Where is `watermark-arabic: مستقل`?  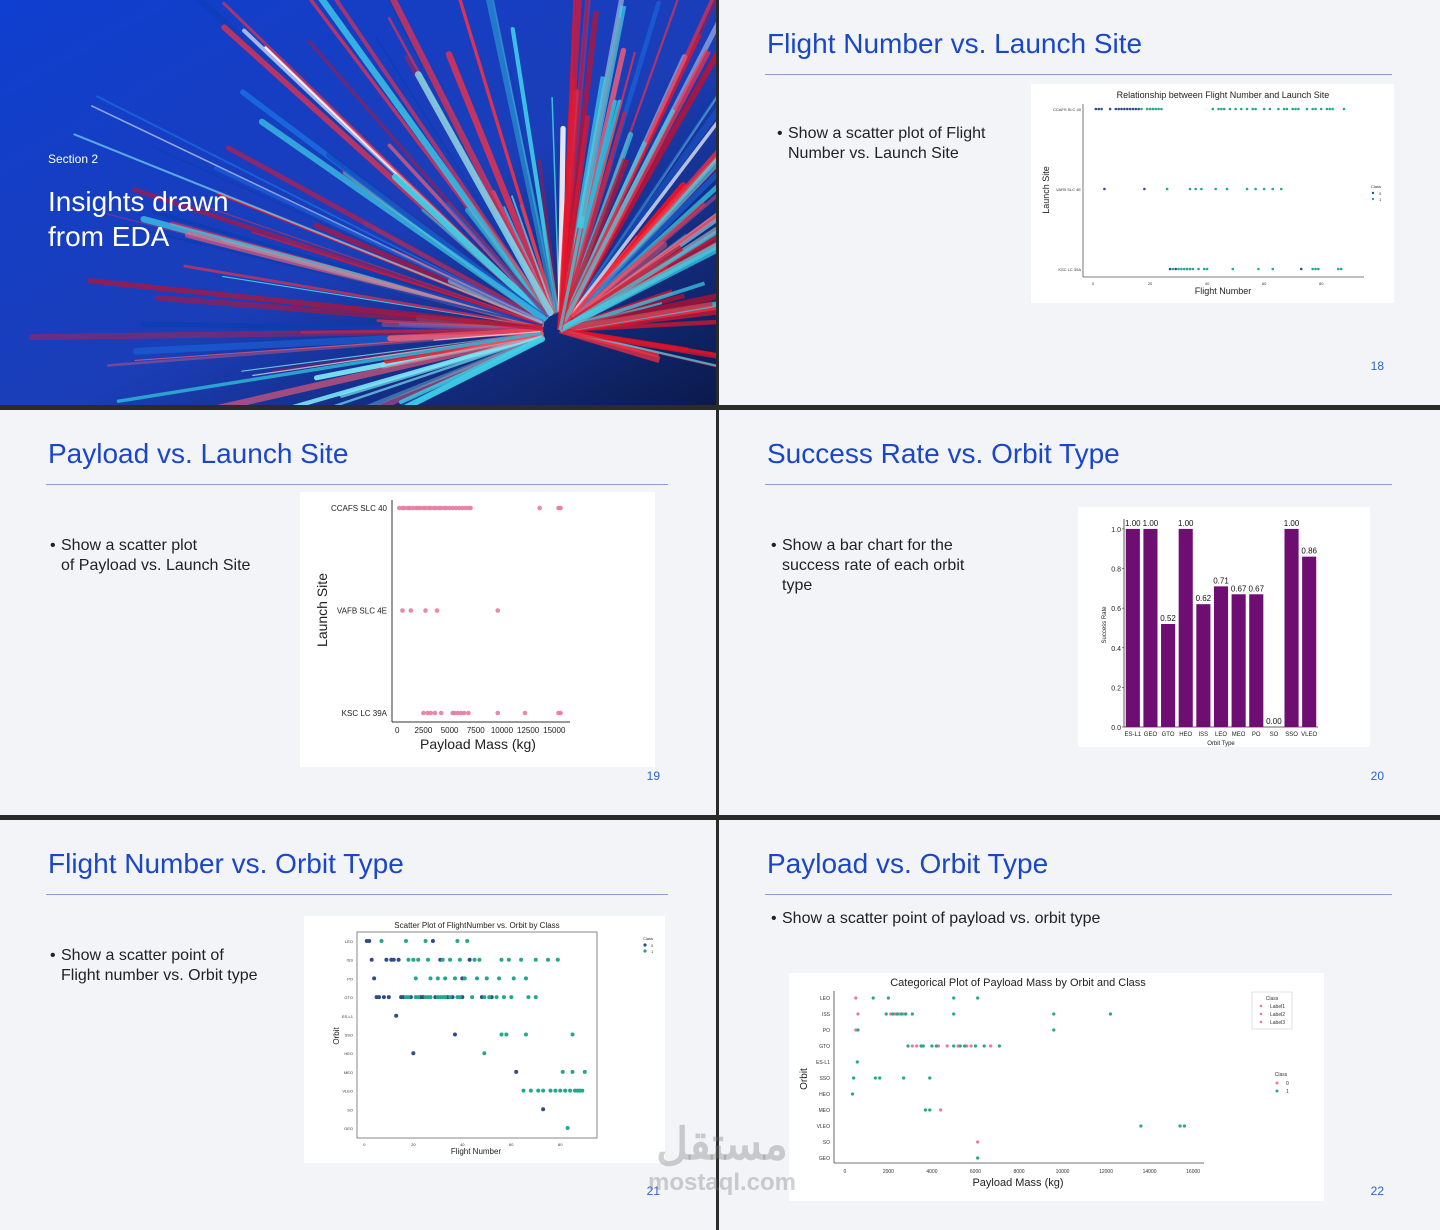 watermark-arabic: مستقل is located at coordinates (722, 1144).